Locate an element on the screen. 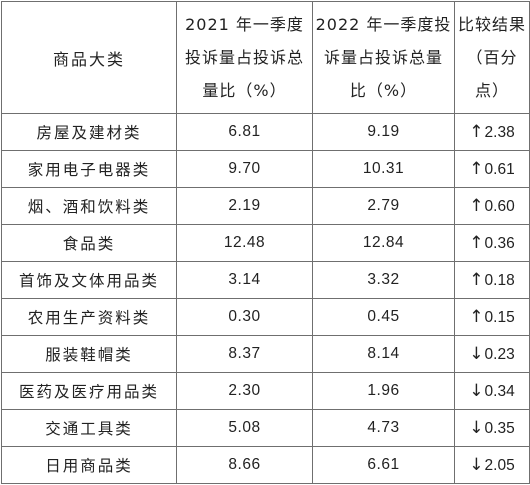 The height and width of the screenshot is (485, 530). change-value: 0.61 is located at coordinates (499, 169).